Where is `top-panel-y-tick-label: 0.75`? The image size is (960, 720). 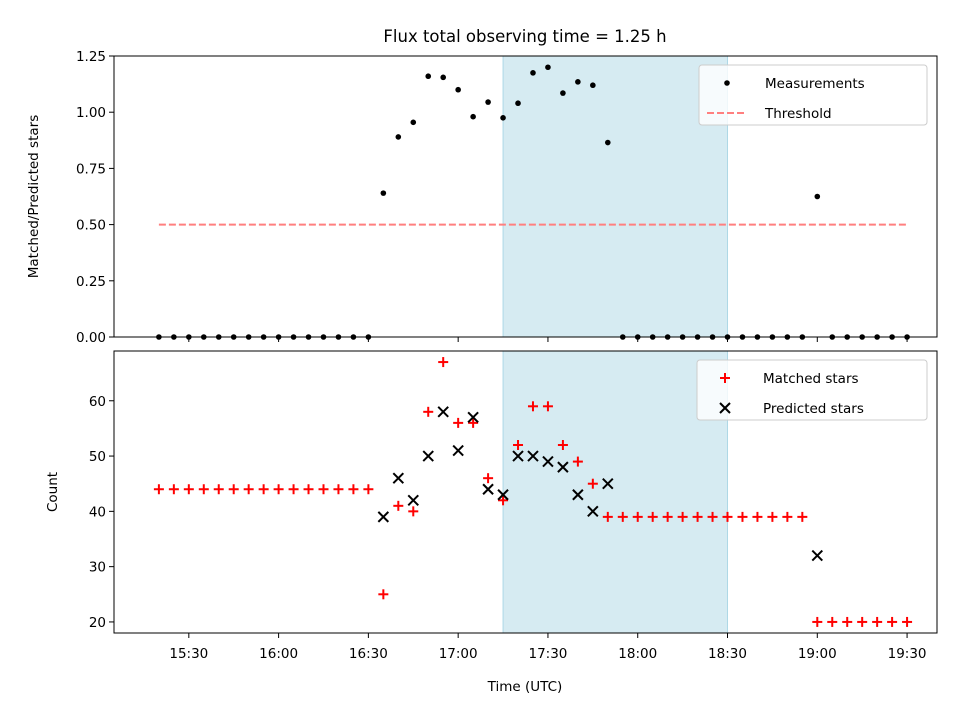
top-panel-y-tick-label: 0.75 is located at coordinates (91, 169).